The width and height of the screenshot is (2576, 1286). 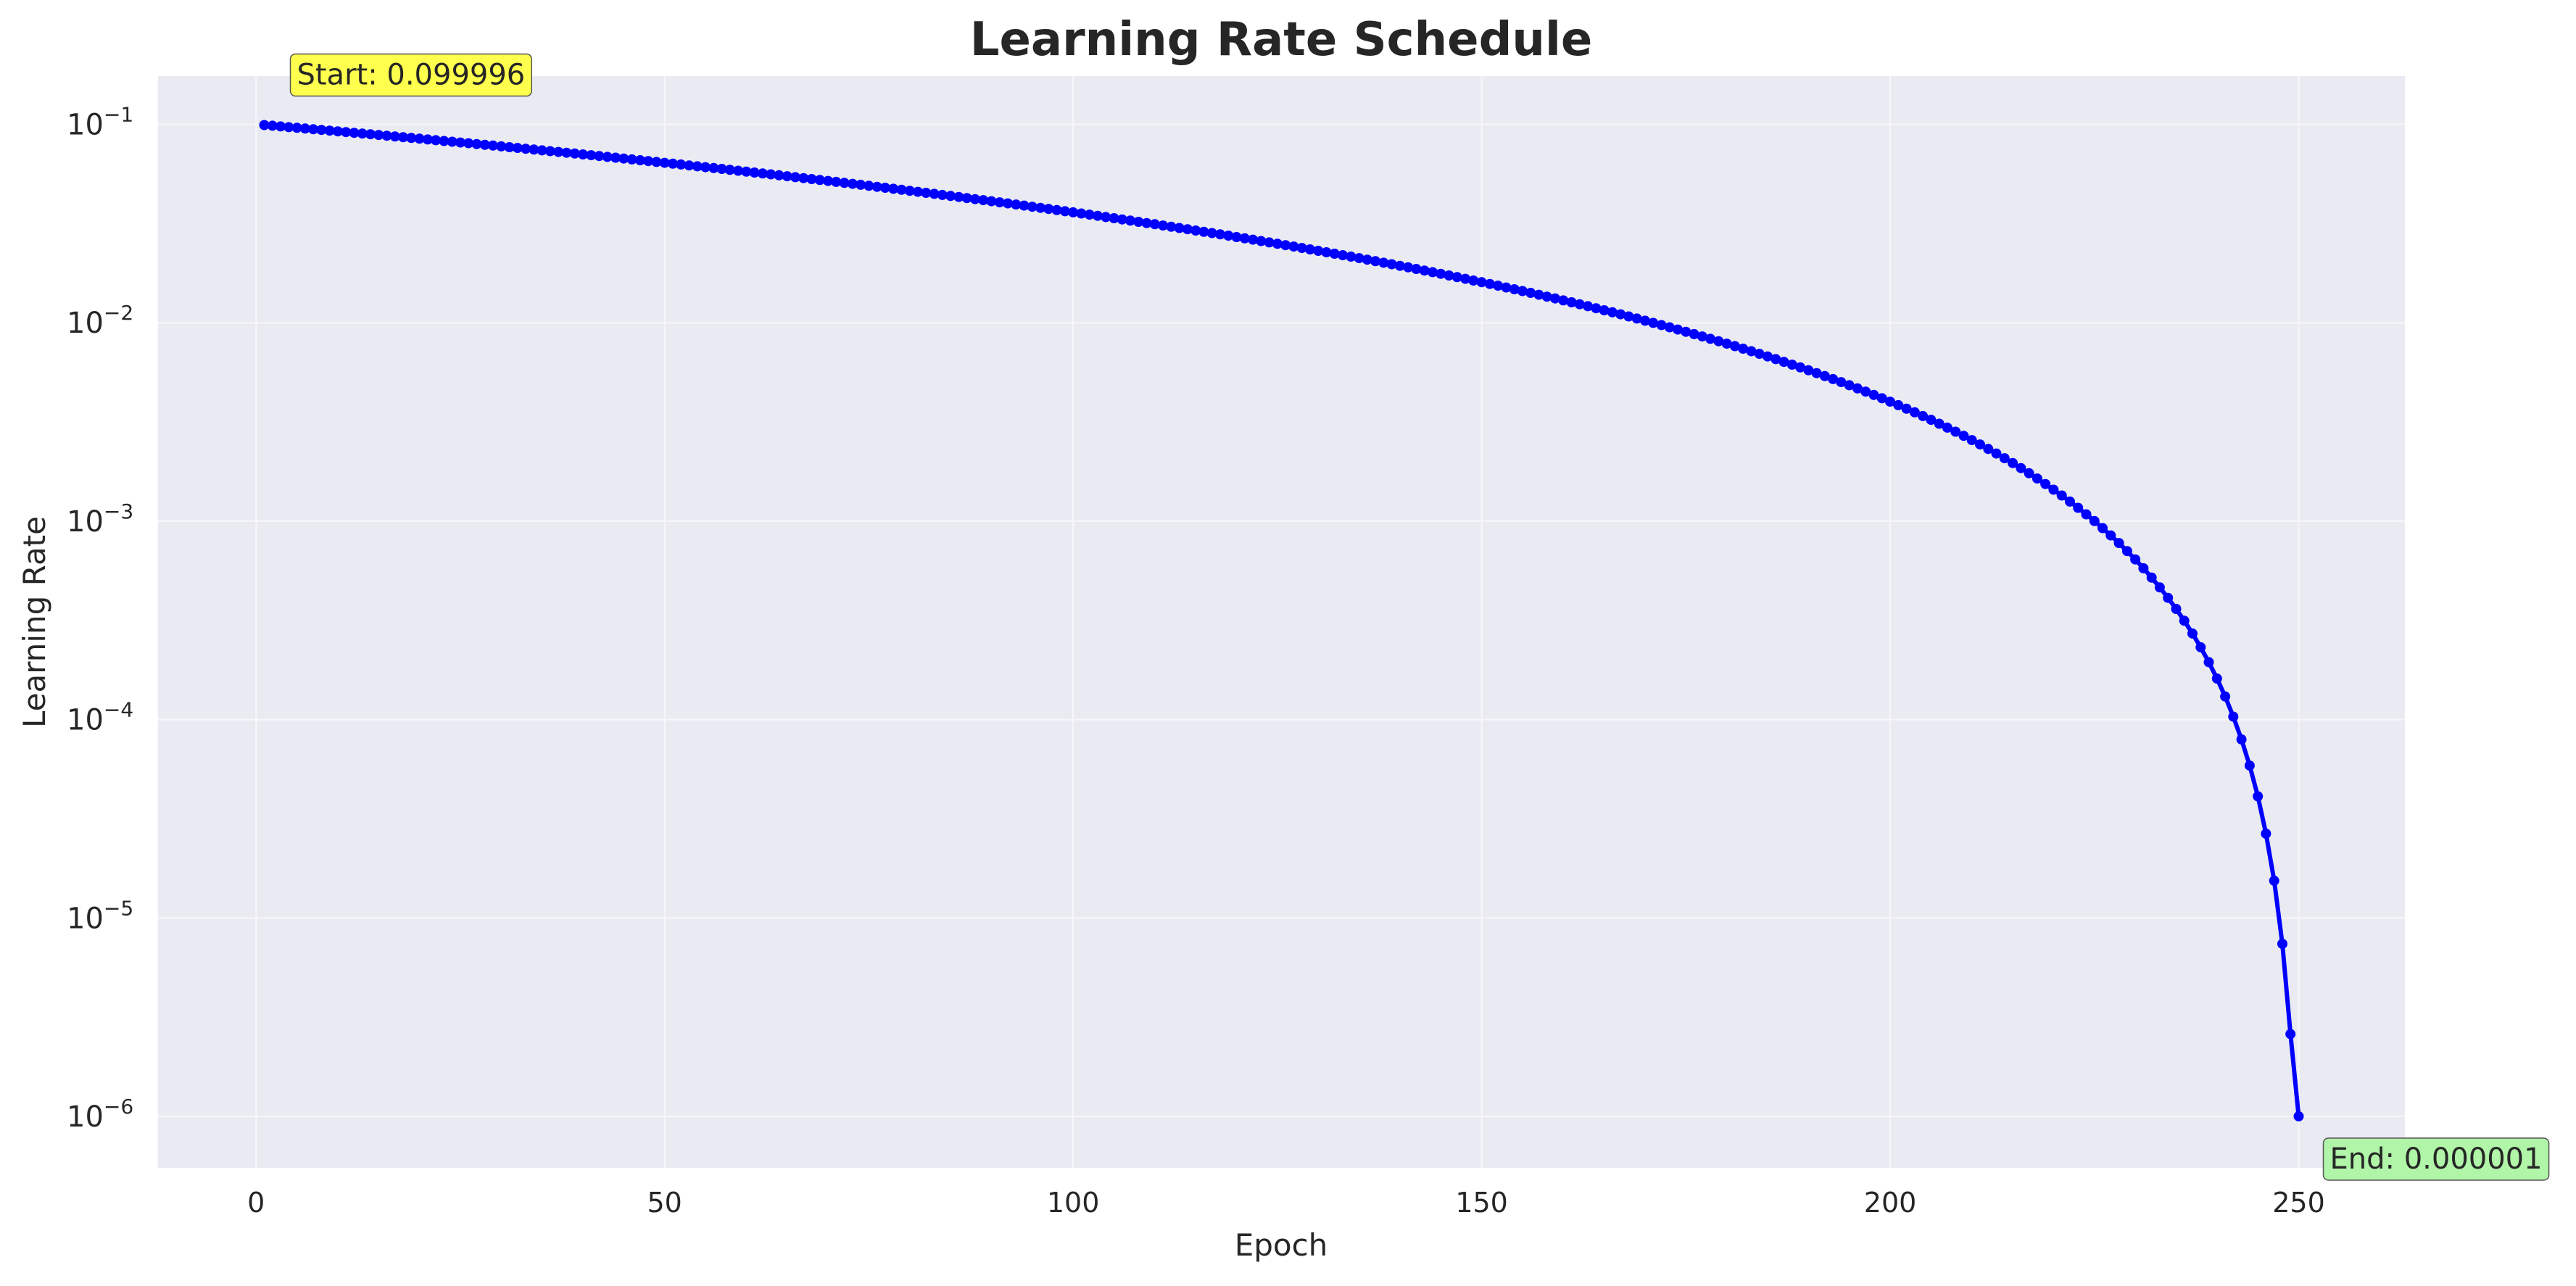 I want to click on annotation-text: End: 0.000001, so click(x=2437, y=1159).